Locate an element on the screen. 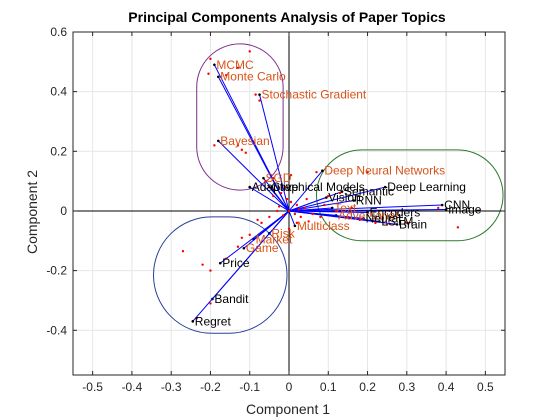 This screenshot has width=560, height=420. vector-label: CNN is located at coordinates (457, 205).